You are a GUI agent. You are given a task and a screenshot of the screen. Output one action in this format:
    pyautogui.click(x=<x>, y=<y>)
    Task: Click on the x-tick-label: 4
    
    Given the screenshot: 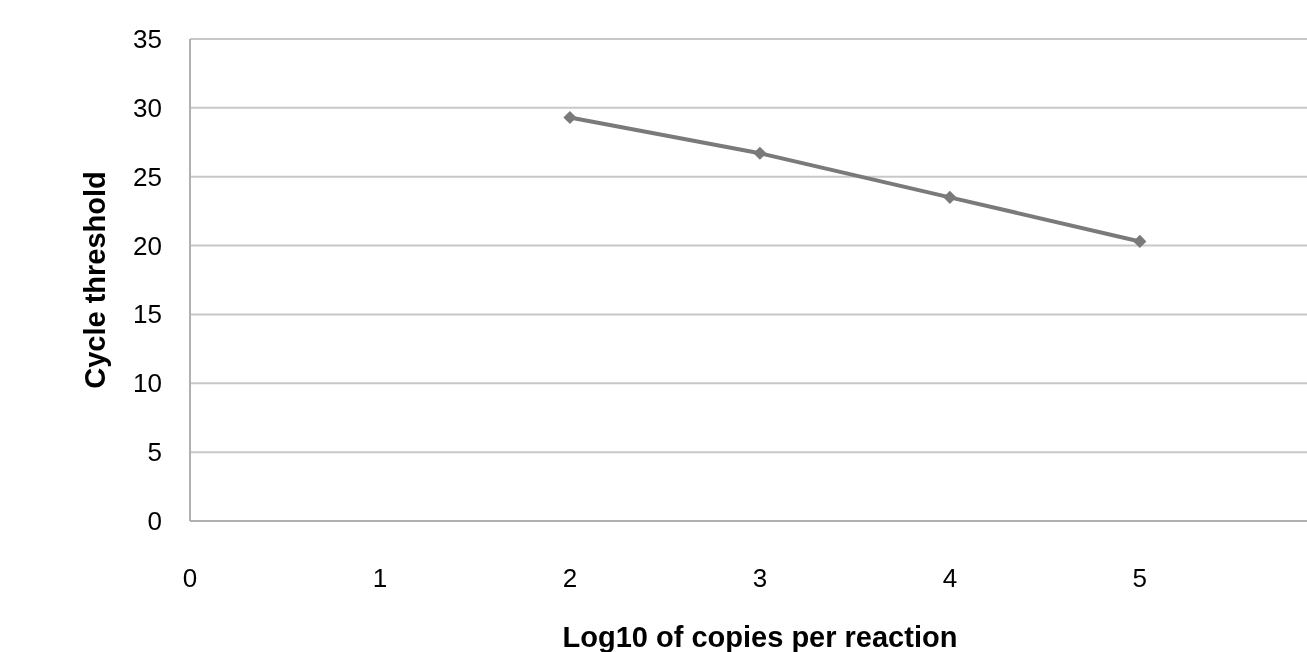 What is the action you would take?
    pyautogui.click(x=950, y=578)
    